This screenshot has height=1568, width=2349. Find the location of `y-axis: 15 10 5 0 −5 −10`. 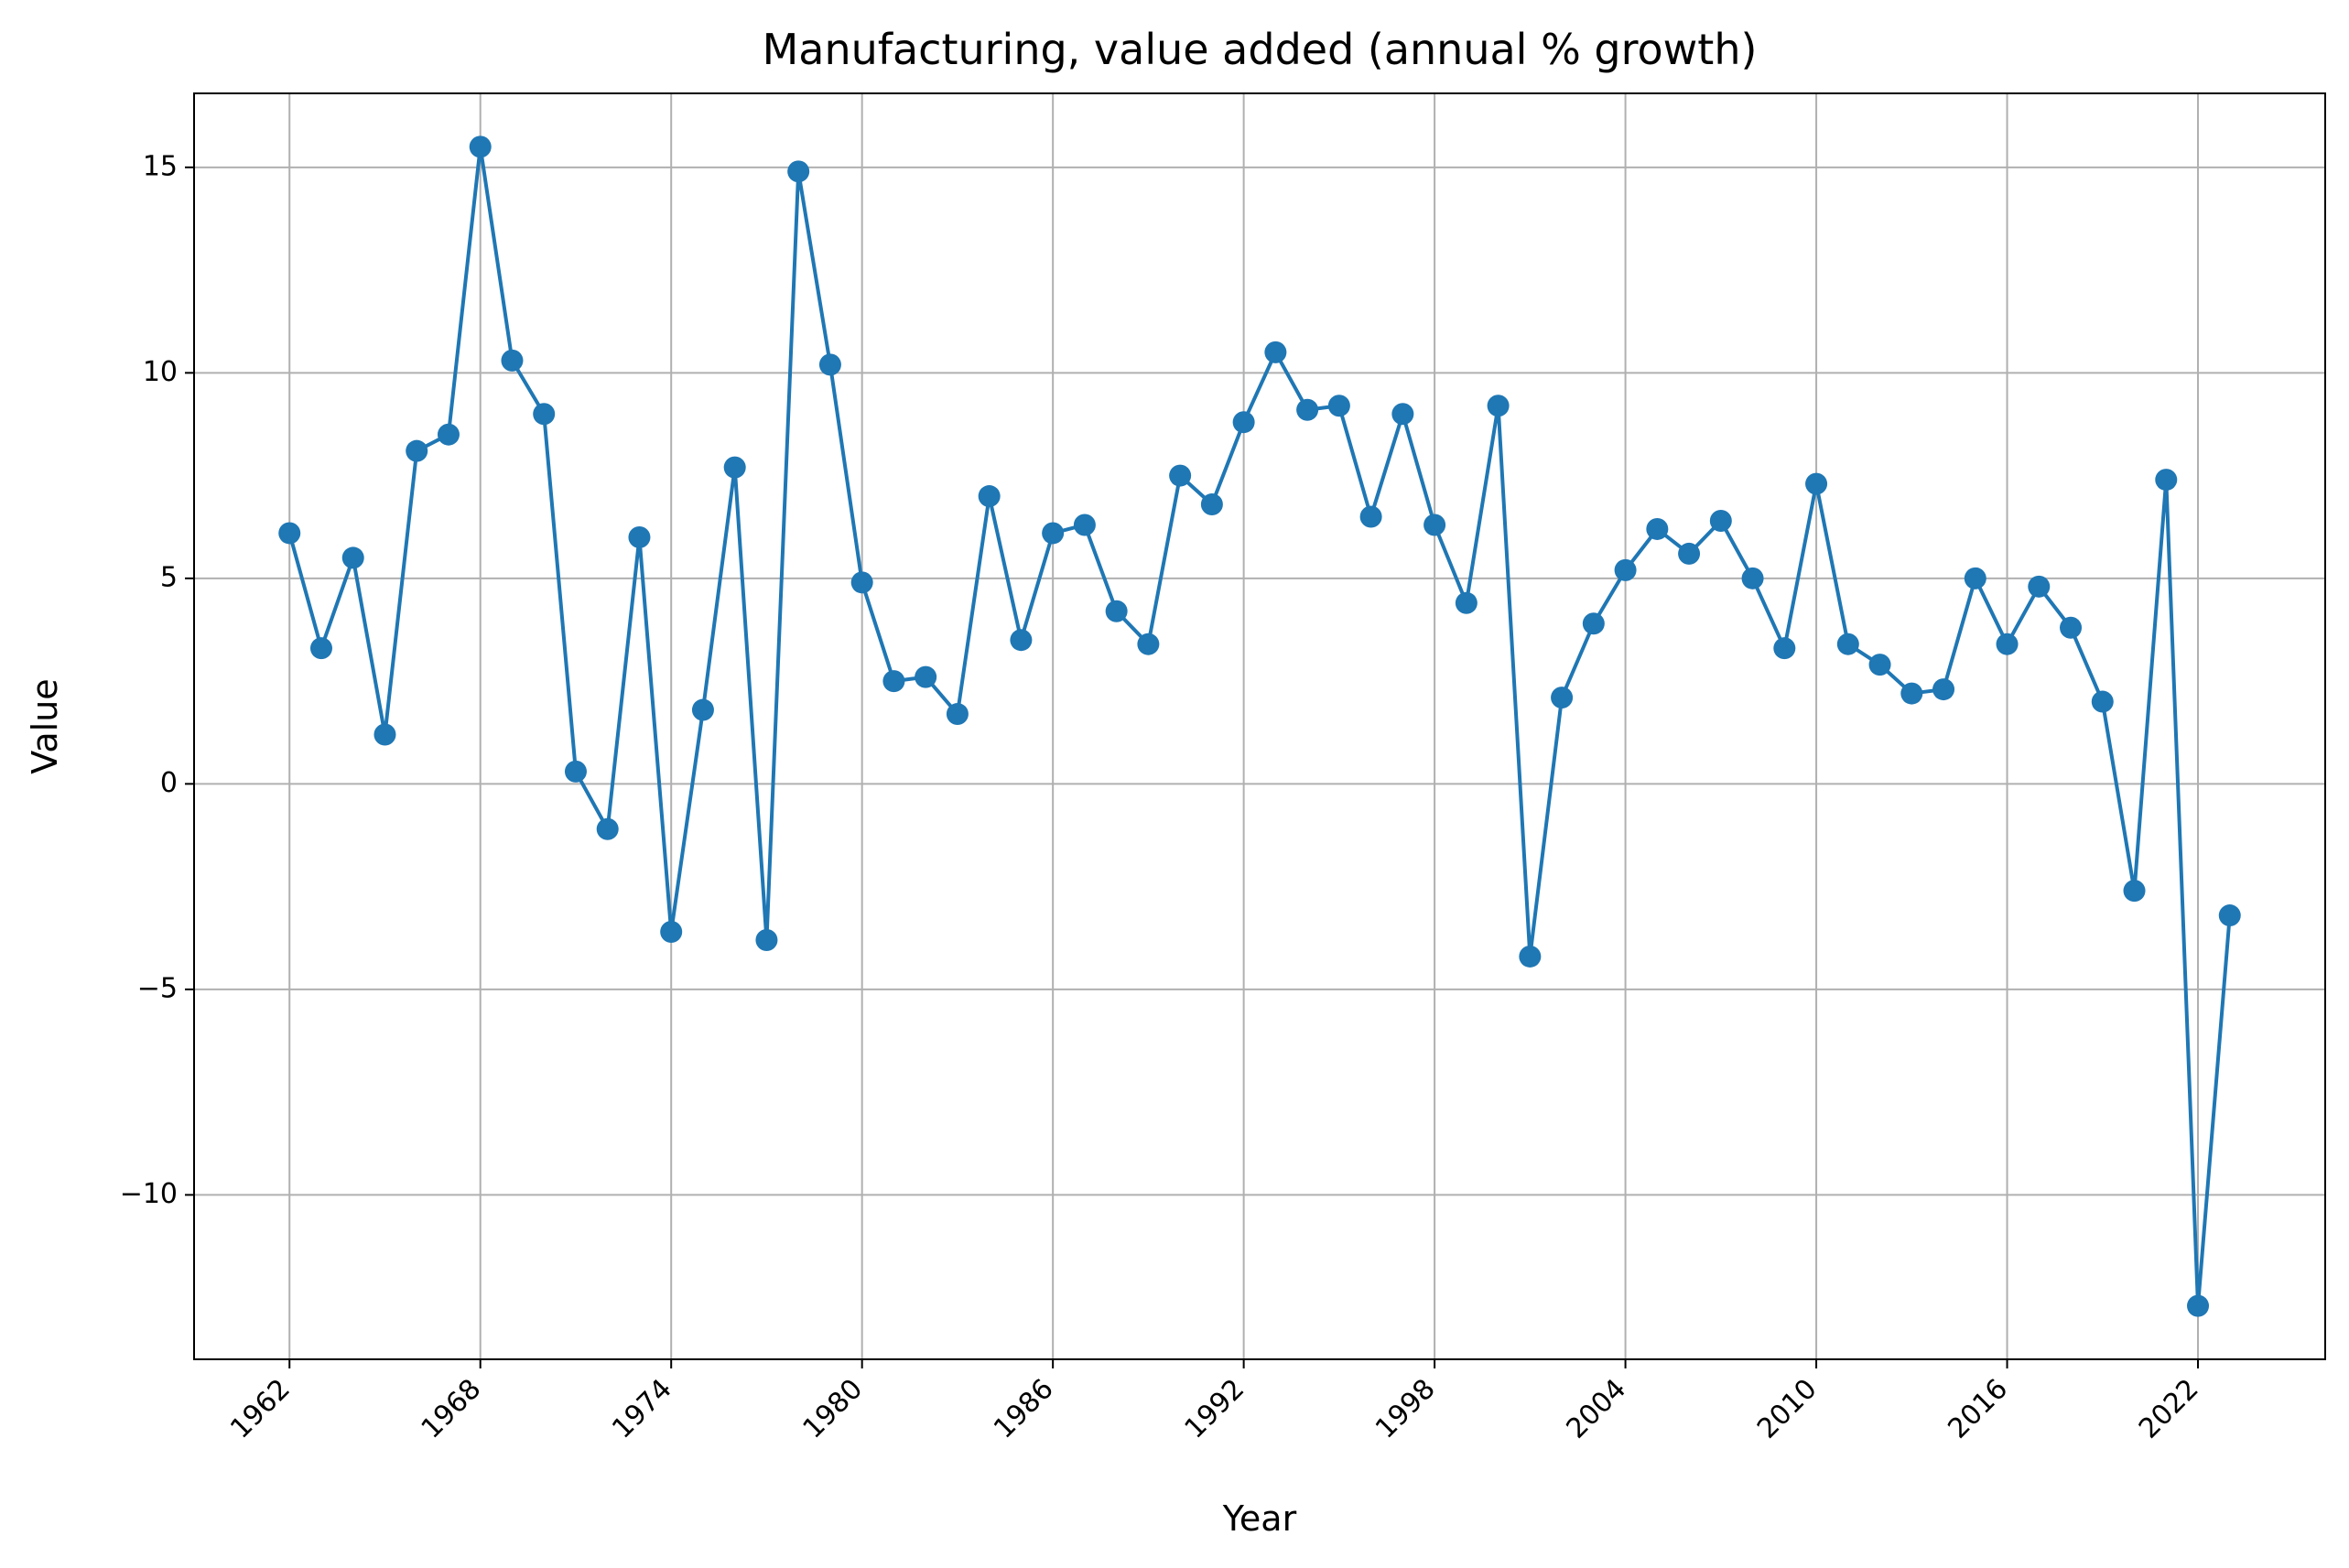

y-axis: 15 10 5 0 −5 −10 is located at coordinates (157, 680).